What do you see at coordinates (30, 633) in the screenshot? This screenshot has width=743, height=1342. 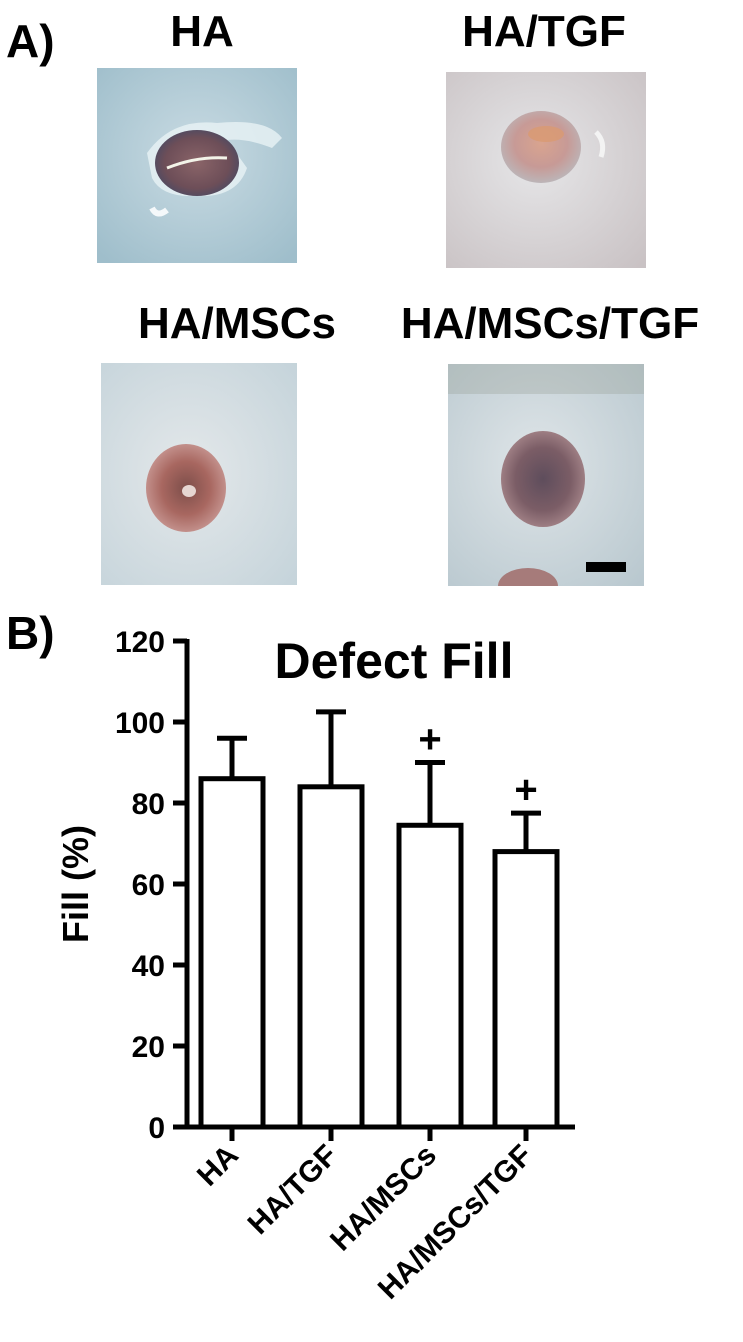 I see `panel-b-label: B)` at bounding box center [30, 633].